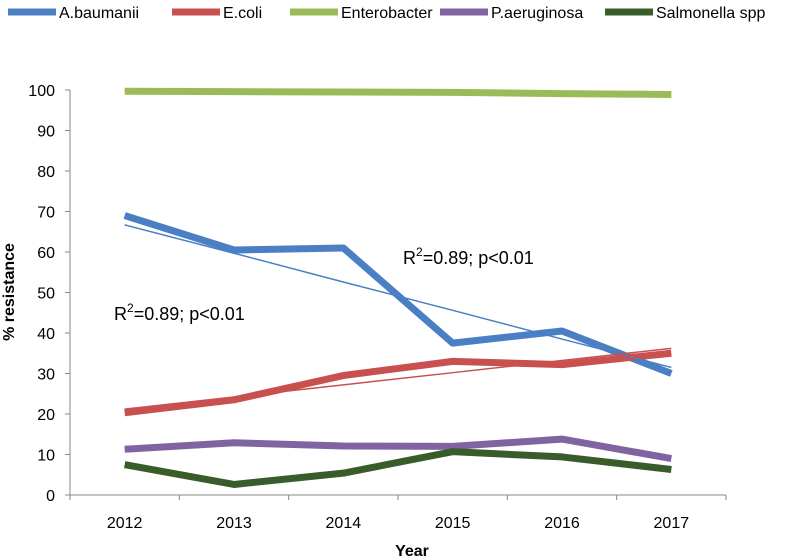 This screenshot has width=787, height=559. What do you see at coordinates (46, 294) in the screenshot?
I see `y-tick-label: 50` at bounding box center [46, 294].